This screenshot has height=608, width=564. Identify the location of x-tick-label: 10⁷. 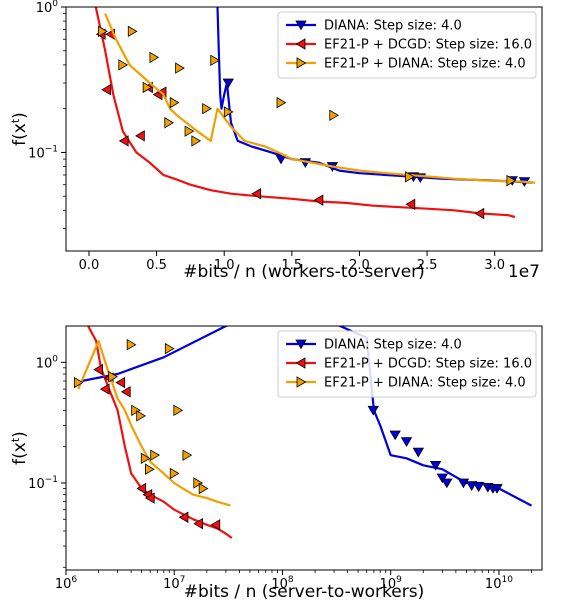
(174, 583).